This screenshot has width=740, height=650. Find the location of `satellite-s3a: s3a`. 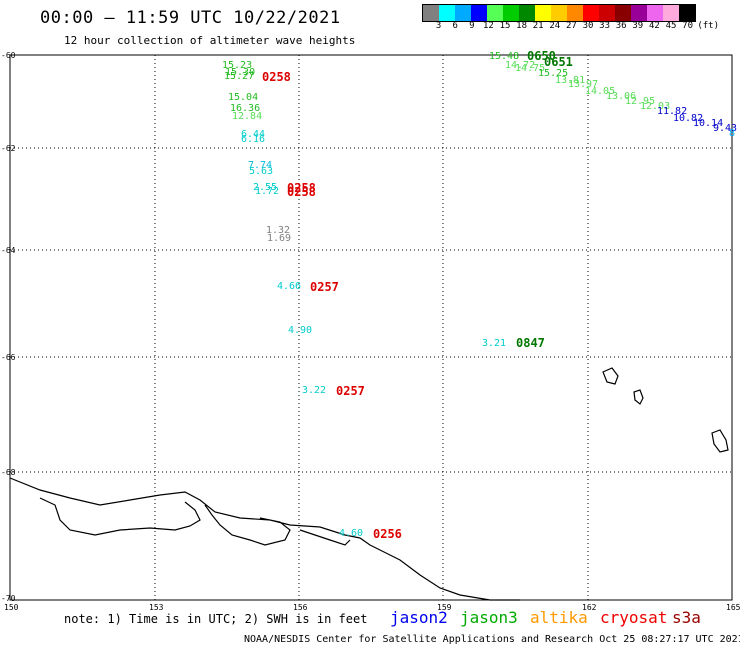

satellite-s3a: s3a is located at coordinates (686, 617).